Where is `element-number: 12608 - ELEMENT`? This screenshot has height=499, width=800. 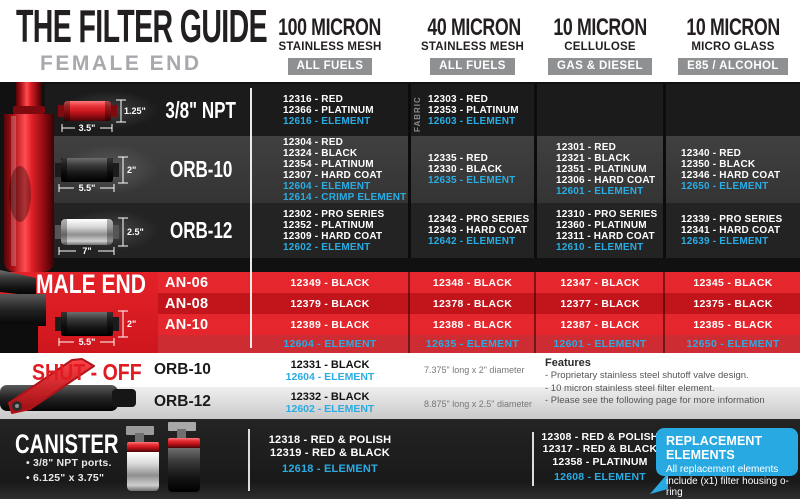
element-number: 12608 - ELEMENT is located at coordinates (600, 477).